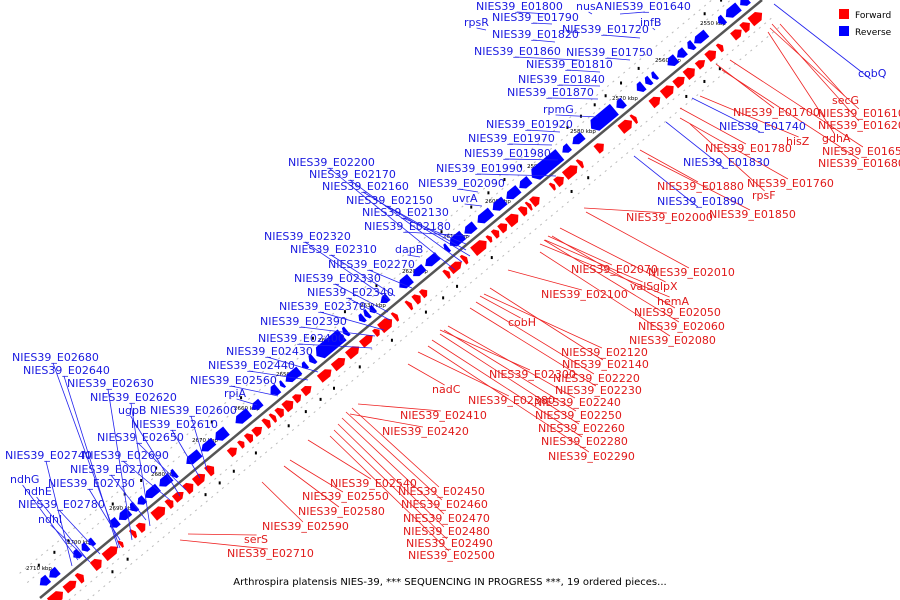  What do you see at coordinates (584, 441) in the screenshot?
I see `forward-gene-label: NIES39_E02280` at bounding box center [584, 441].